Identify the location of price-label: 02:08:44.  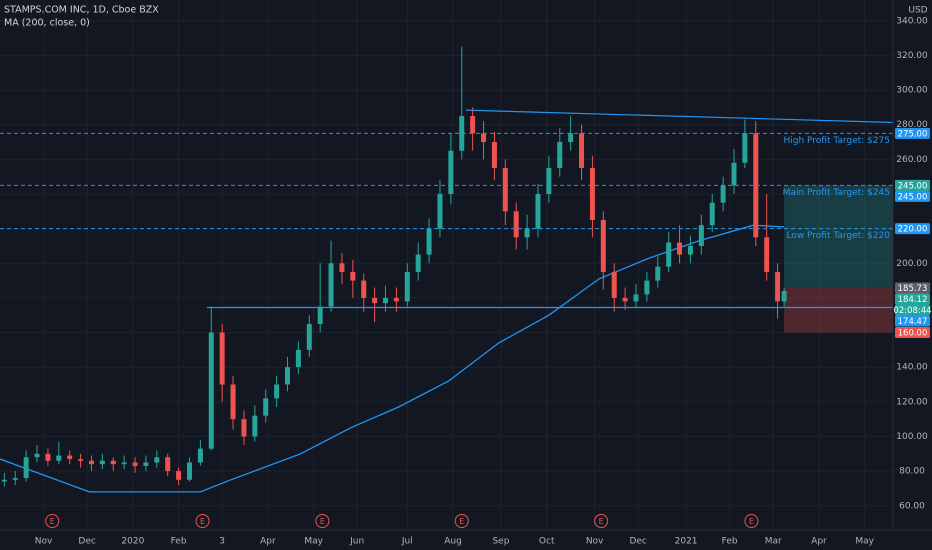
(912, 311).